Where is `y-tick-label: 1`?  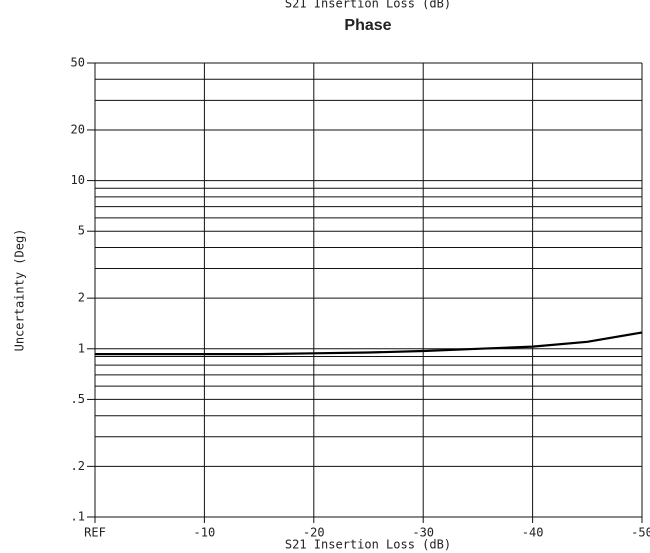 y-tick-label: 1 is located at coordinates (81, 348).